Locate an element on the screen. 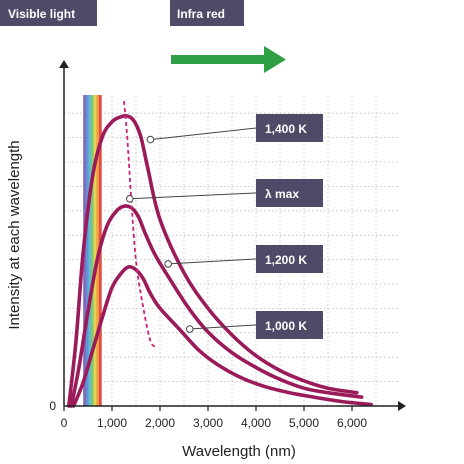  x-tick-label: 4,000 is located at coordinates (256, 423).